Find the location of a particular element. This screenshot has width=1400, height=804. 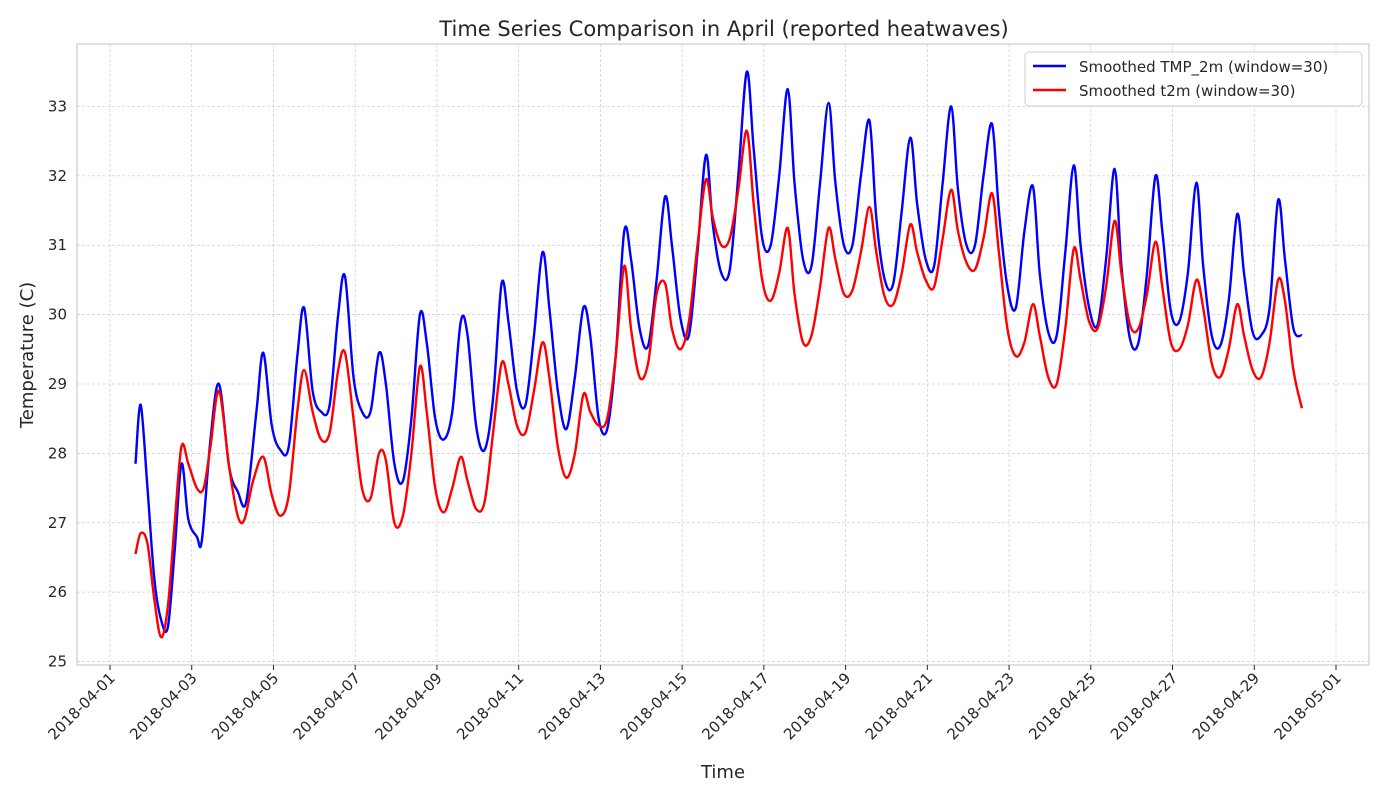

y-axis-ticks: 25 26 27 28 29 30 31 32 33 is located at coordinates (57, 383).